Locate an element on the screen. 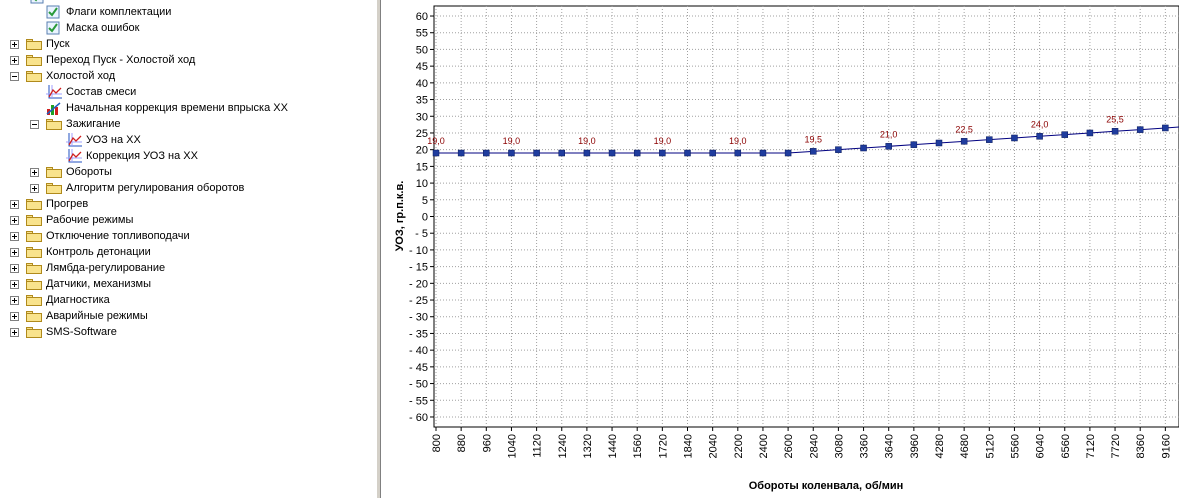 The image size is (1179, 503). y-tick-label: 25 is located at coordinates (422, 134).